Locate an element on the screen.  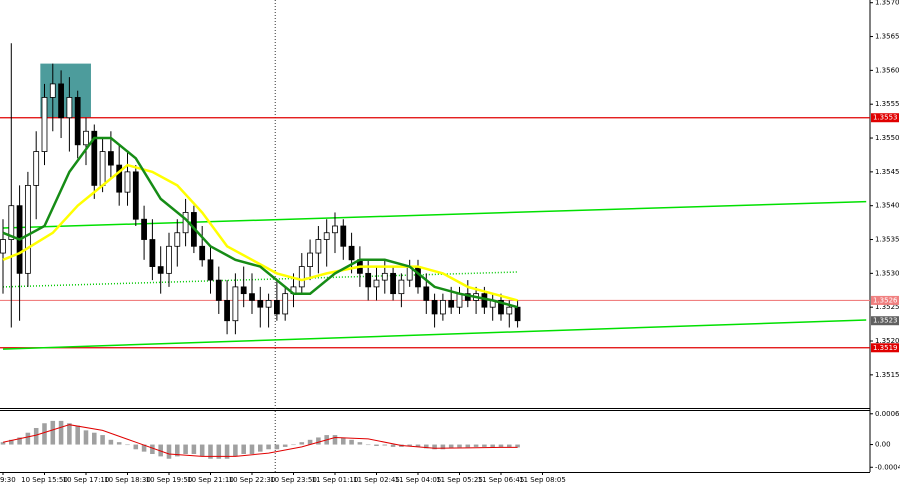
x-tick-label: 11 Sep 04:05 is located at coordinates (418, 480).